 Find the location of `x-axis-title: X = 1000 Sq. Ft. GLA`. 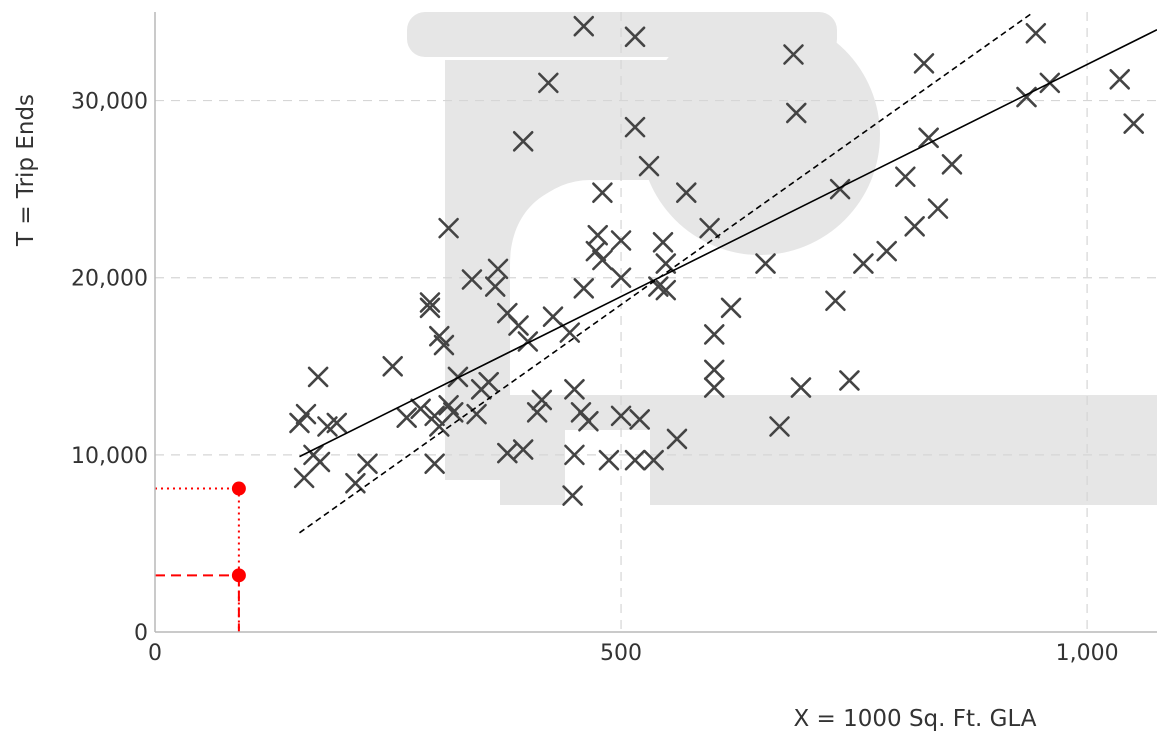

x-axis-title: X = 1000 Sq. Ft. GLA is located at coordinates (914, 719).